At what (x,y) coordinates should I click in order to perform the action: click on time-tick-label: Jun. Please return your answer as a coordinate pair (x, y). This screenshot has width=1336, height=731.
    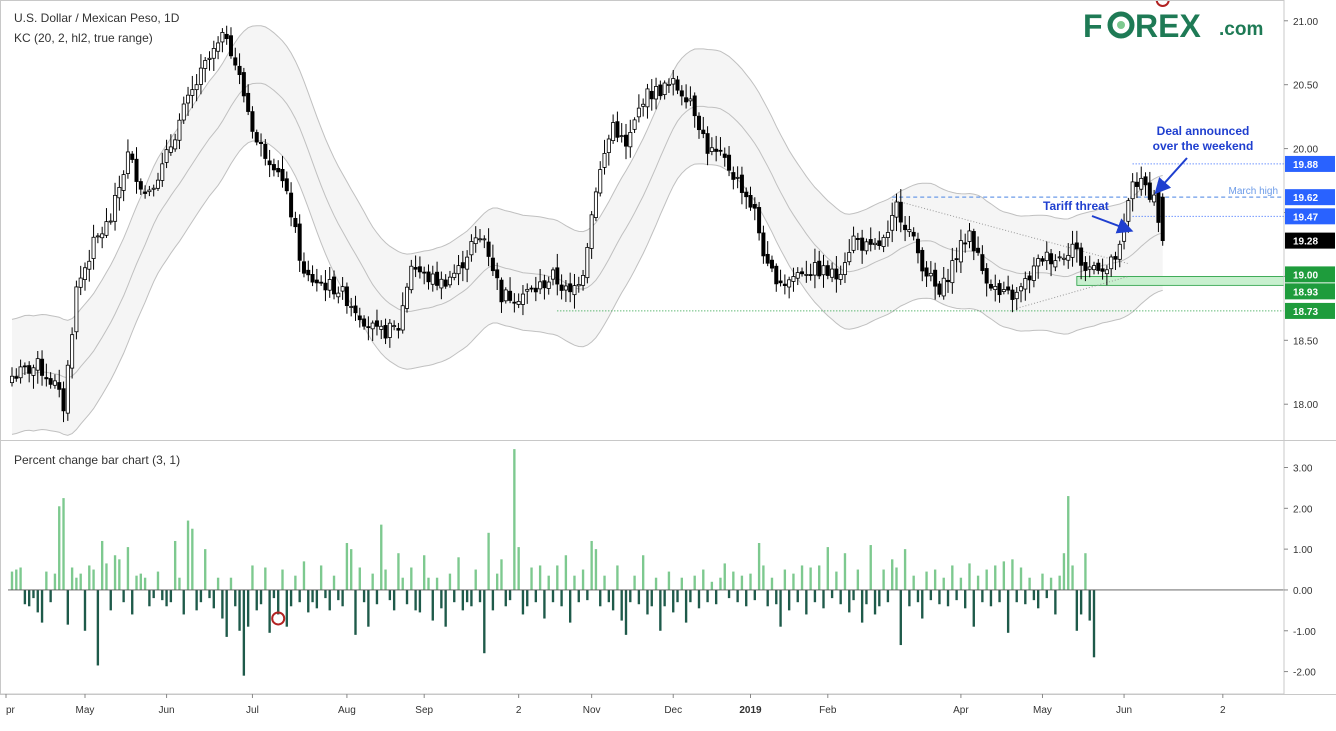
    Looking at the image, I should click on (1124, 710).